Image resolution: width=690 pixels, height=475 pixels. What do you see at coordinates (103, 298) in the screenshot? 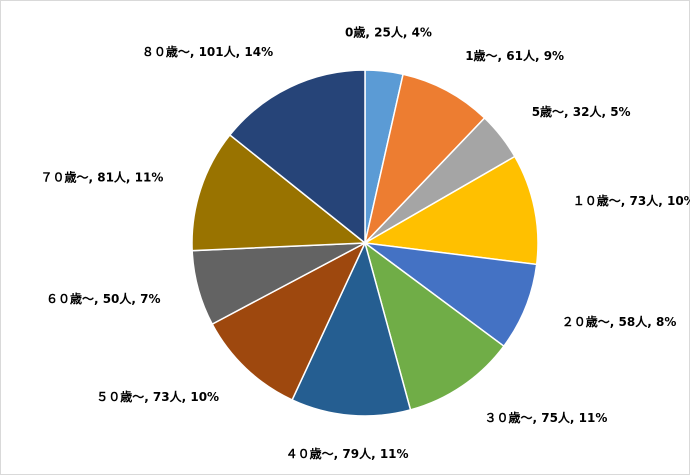
I see `pie-label-8: ６０歳～, 50人, 7%` at bounding box center [103, 298].